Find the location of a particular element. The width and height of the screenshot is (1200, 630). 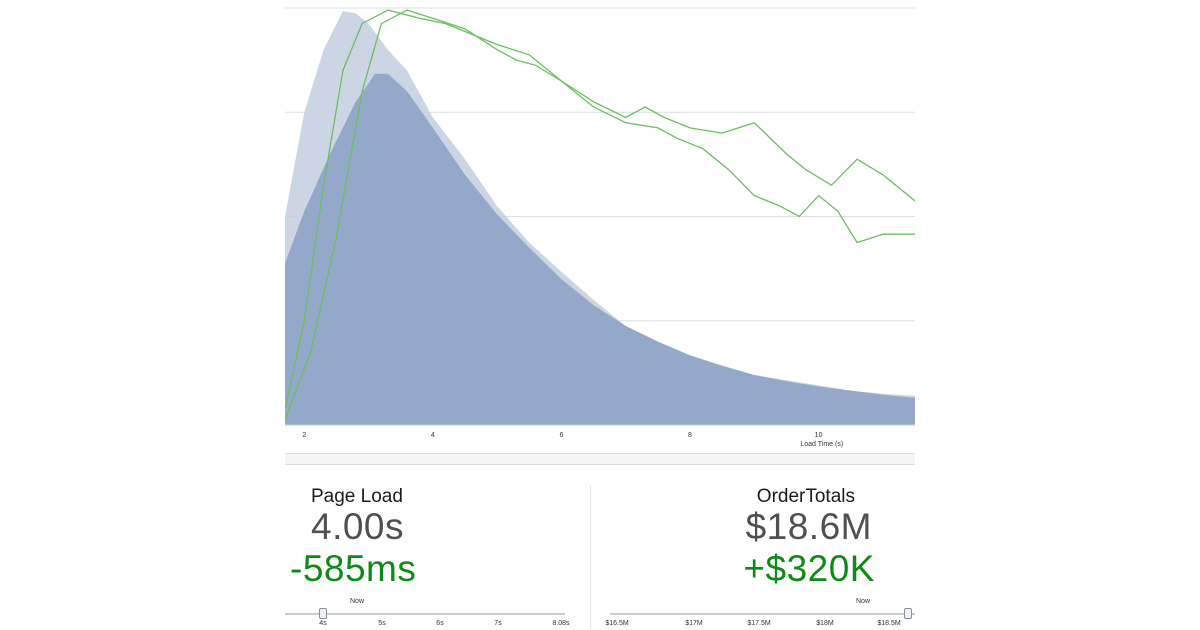

page-load-metric: Page Load 4.00s -585ms is located at coordinates (442, 538).